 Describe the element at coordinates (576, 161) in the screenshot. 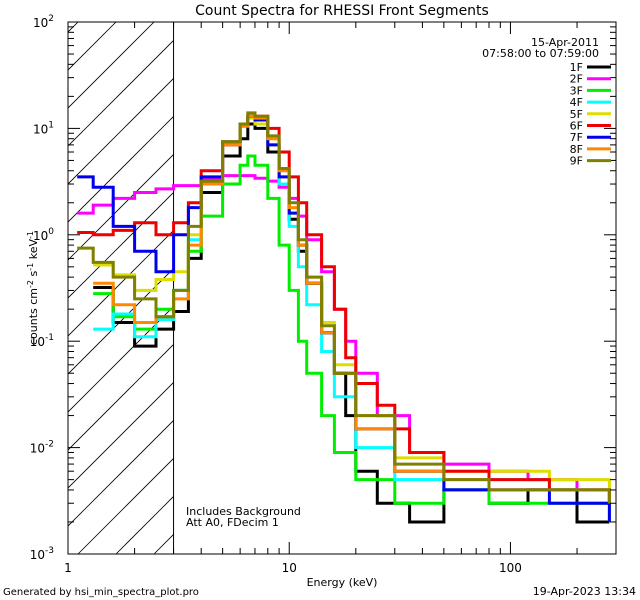

I see `legend-label-9f: 9F` at that location.